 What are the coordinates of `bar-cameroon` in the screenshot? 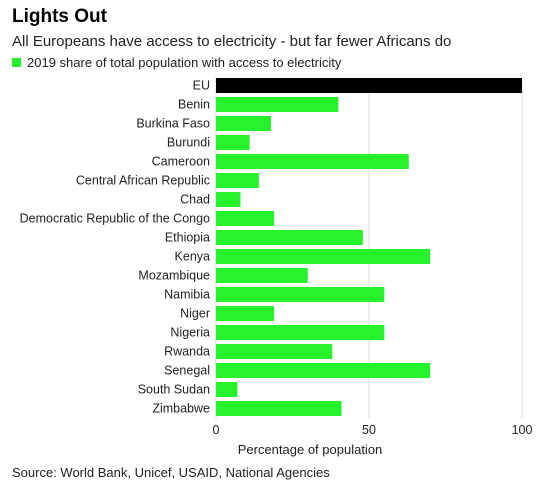 It's located at (312, 161).